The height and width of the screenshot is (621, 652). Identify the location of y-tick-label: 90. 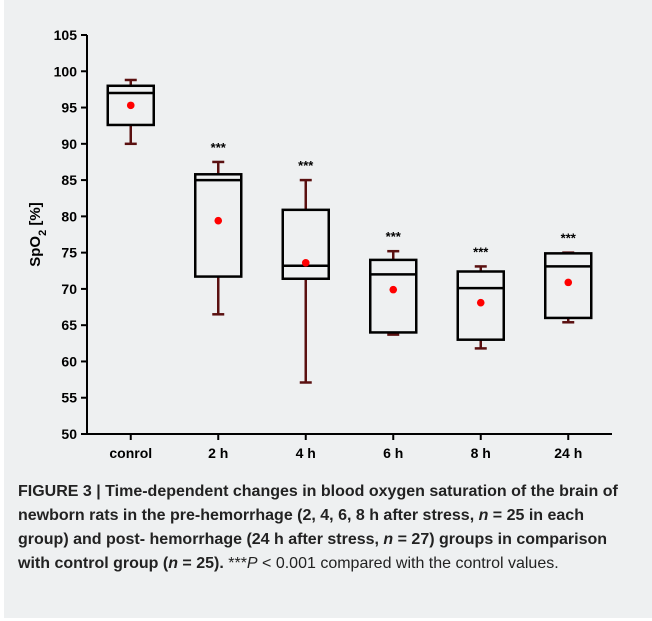
(69, 144).